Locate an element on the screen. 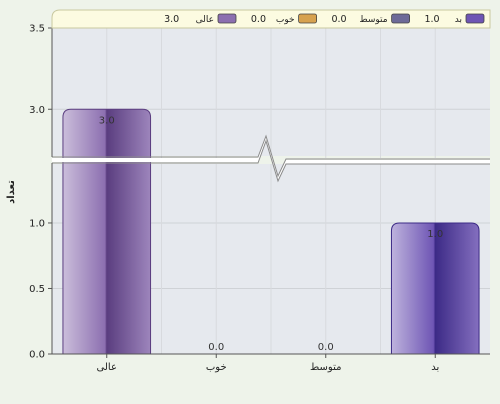 Image resolution: width=500 pixels, height=404 pixels. legend: بد 1.0 متوسط 0.0 خوب 0.0 عالی 3.0 is located at coordinates (271, 19).